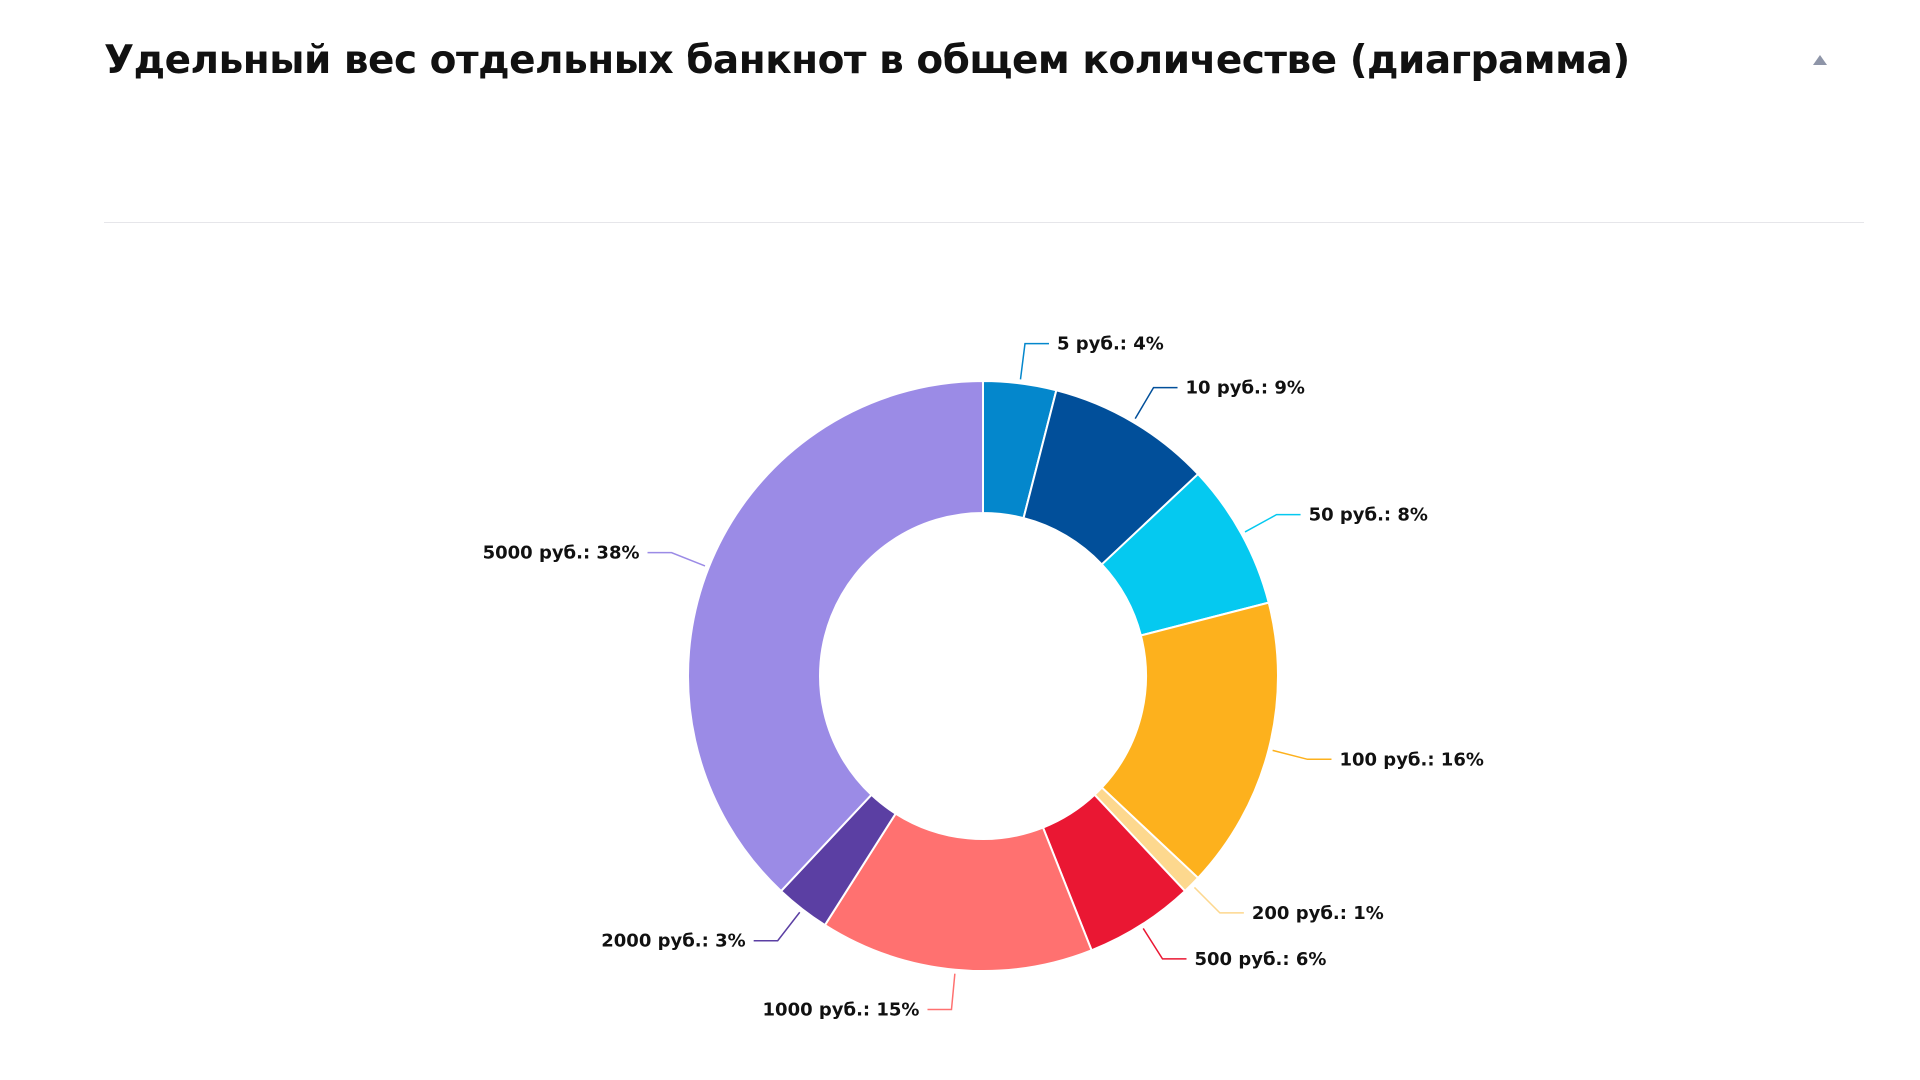  What do you see at coordinates (1034, 361) in the screenshot?
I see `leader-line-5-руб` at bounding box center [1034, 361].